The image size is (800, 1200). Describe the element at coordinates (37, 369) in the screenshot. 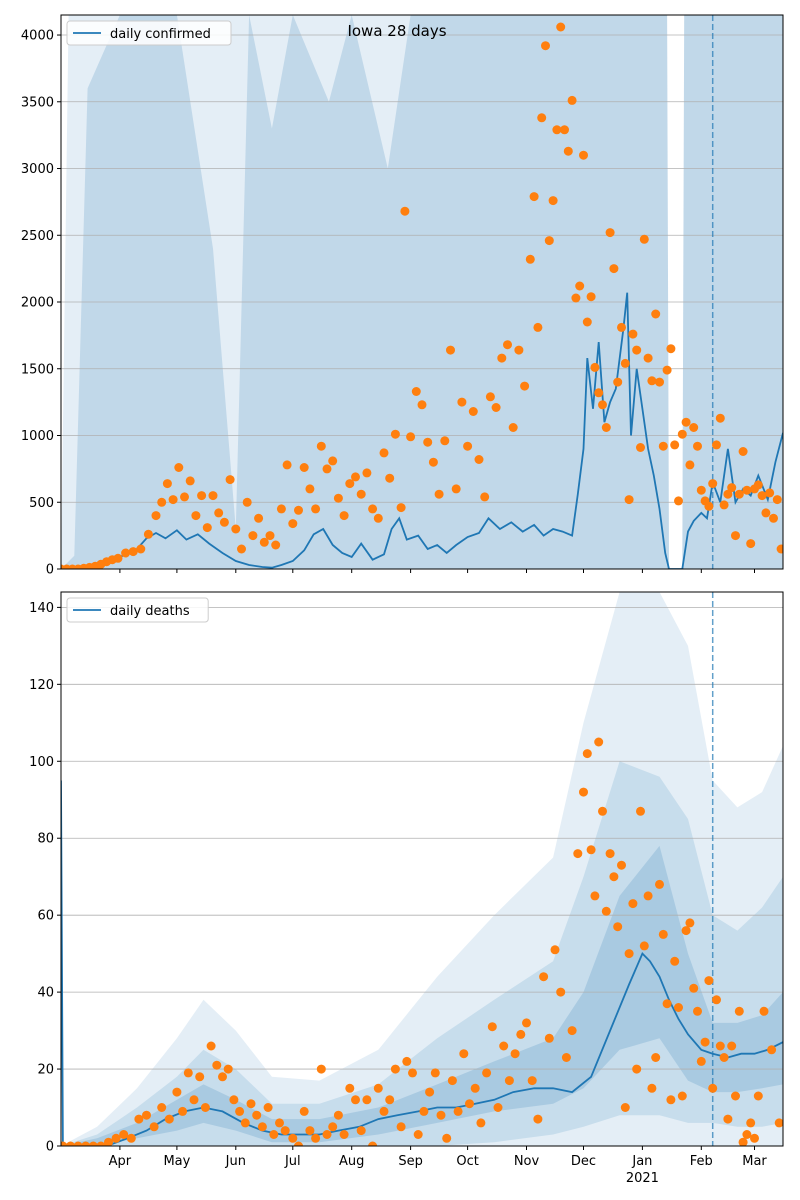

I see `y-tick-label: 1500` at that location.